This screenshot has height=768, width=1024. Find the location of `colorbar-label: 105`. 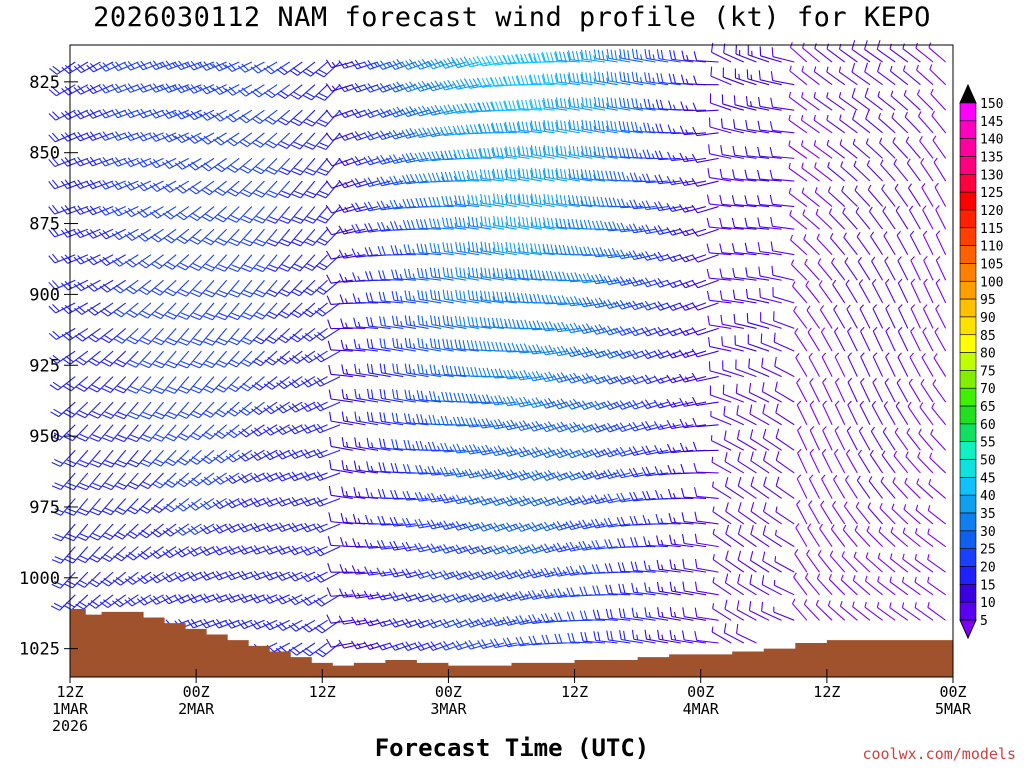

colorbar-label: 105 is located at coordinates (991, 264).